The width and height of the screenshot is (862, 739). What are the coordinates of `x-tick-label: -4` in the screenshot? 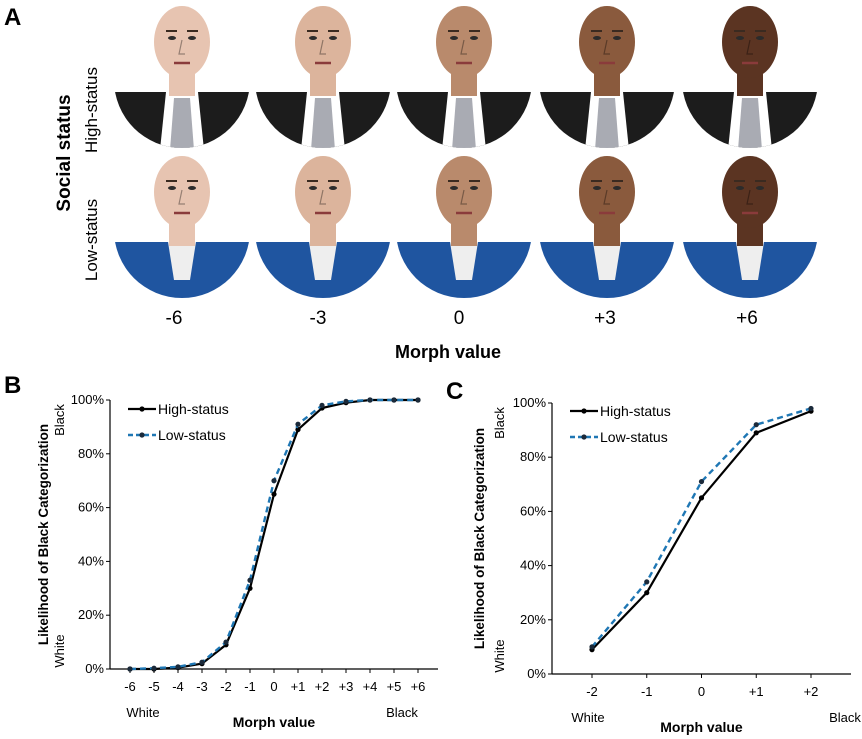 It's located at (178, 686).